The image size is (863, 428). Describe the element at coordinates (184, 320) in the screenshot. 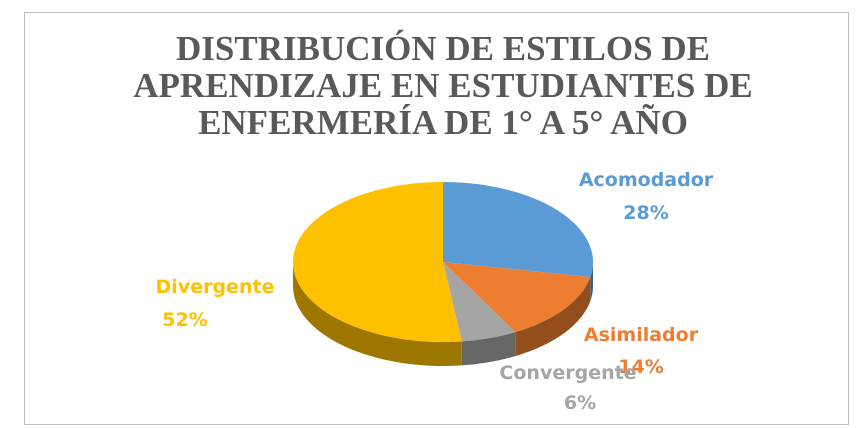

I see `data-label-value: 52%` at that location.